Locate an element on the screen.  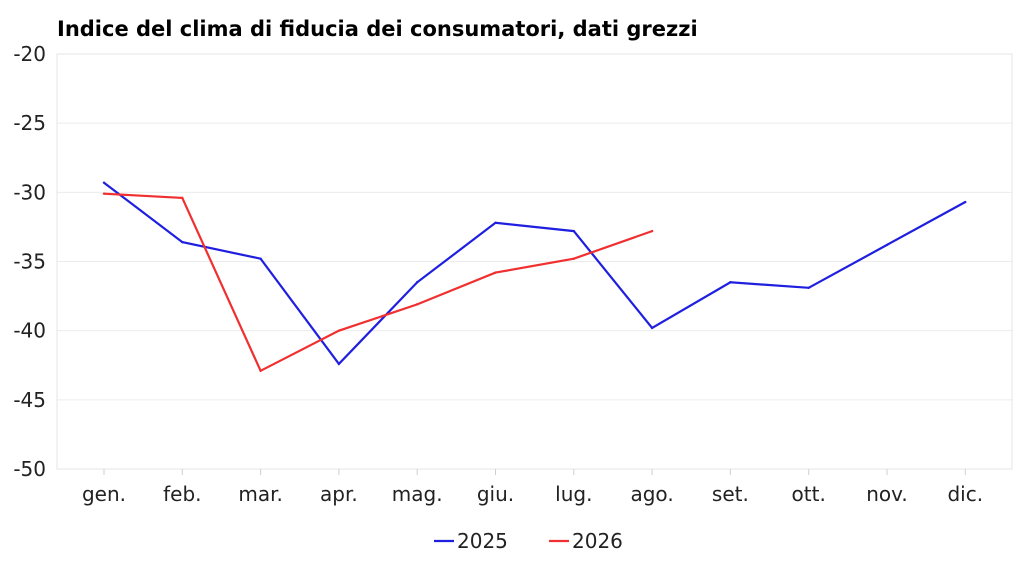
x-tick-label: ott. is located at coordinates (809, 494).